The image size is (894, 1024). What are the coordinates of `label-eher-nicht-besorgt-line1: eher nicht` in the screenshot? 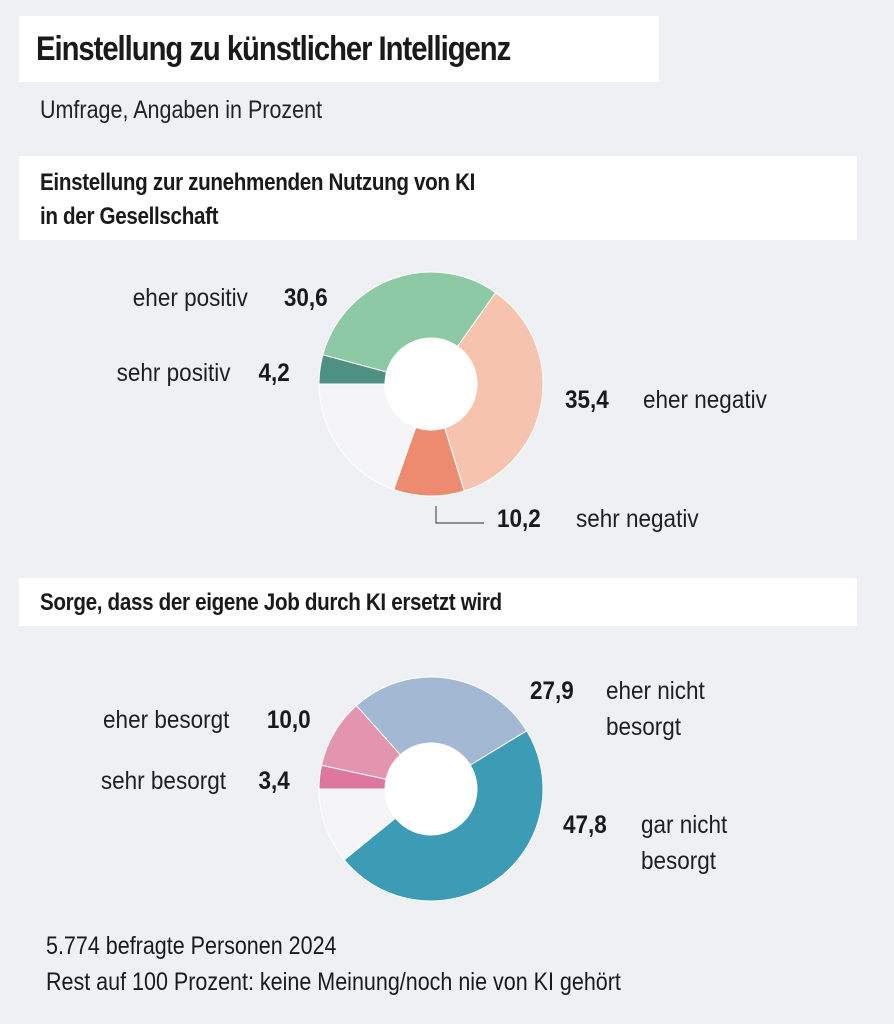 It's located at (655, 691).